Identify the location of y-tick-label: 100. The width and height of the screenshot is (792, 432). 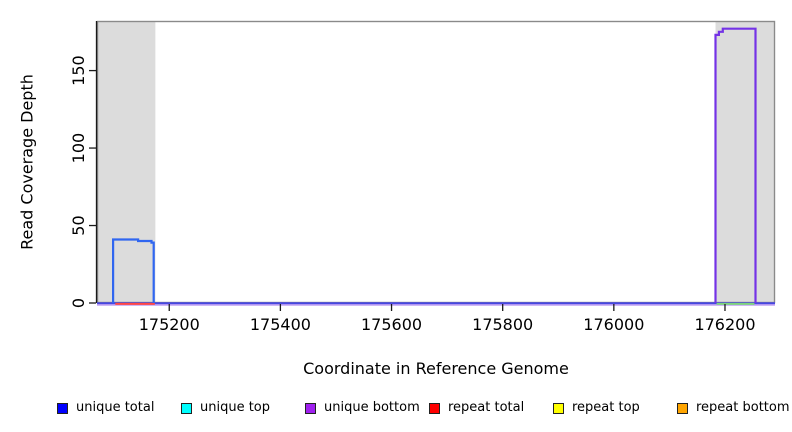
(78, 148).